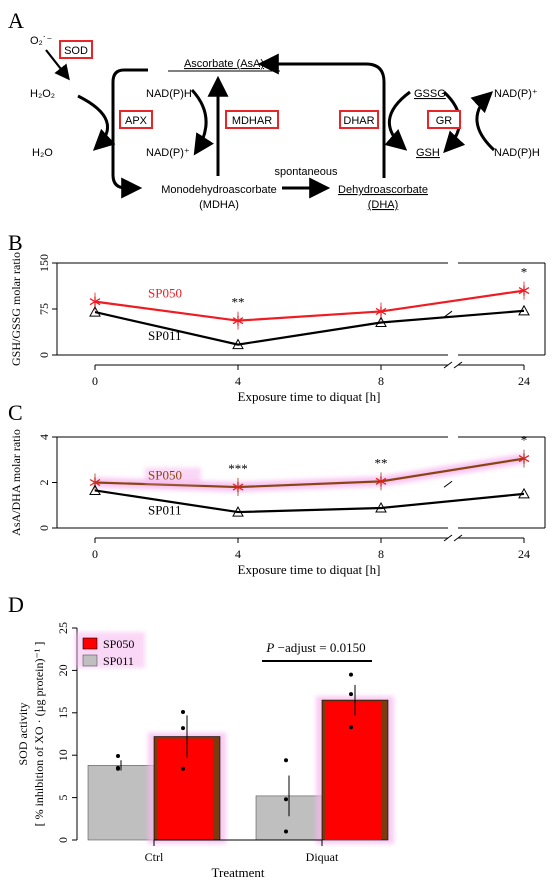 This screenshot has height=888, width=550. I want to click on apx-left-arc, so click(96, 122).